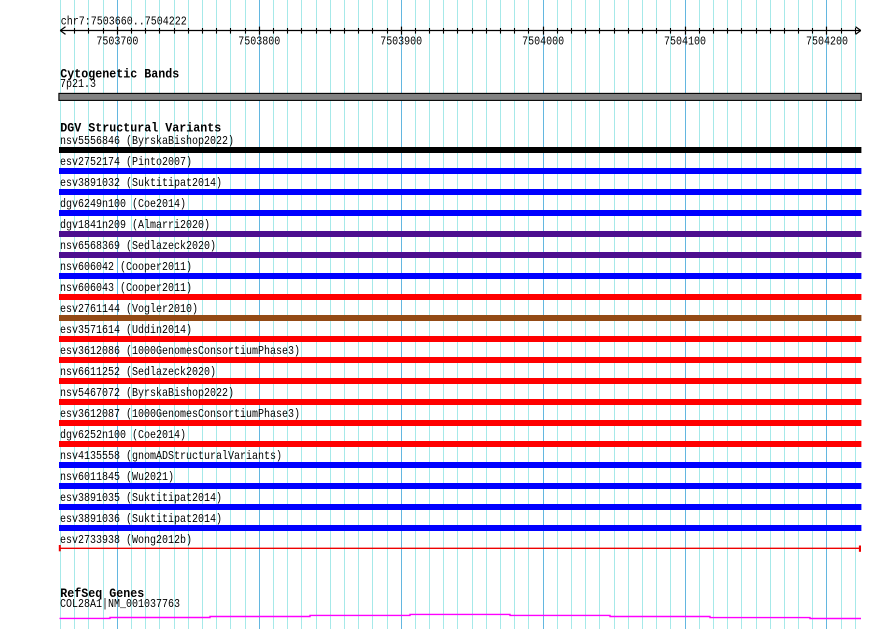 This screenshot has height=629, width=890. I want to click on svg-text: 7503800, so click(259, 42).